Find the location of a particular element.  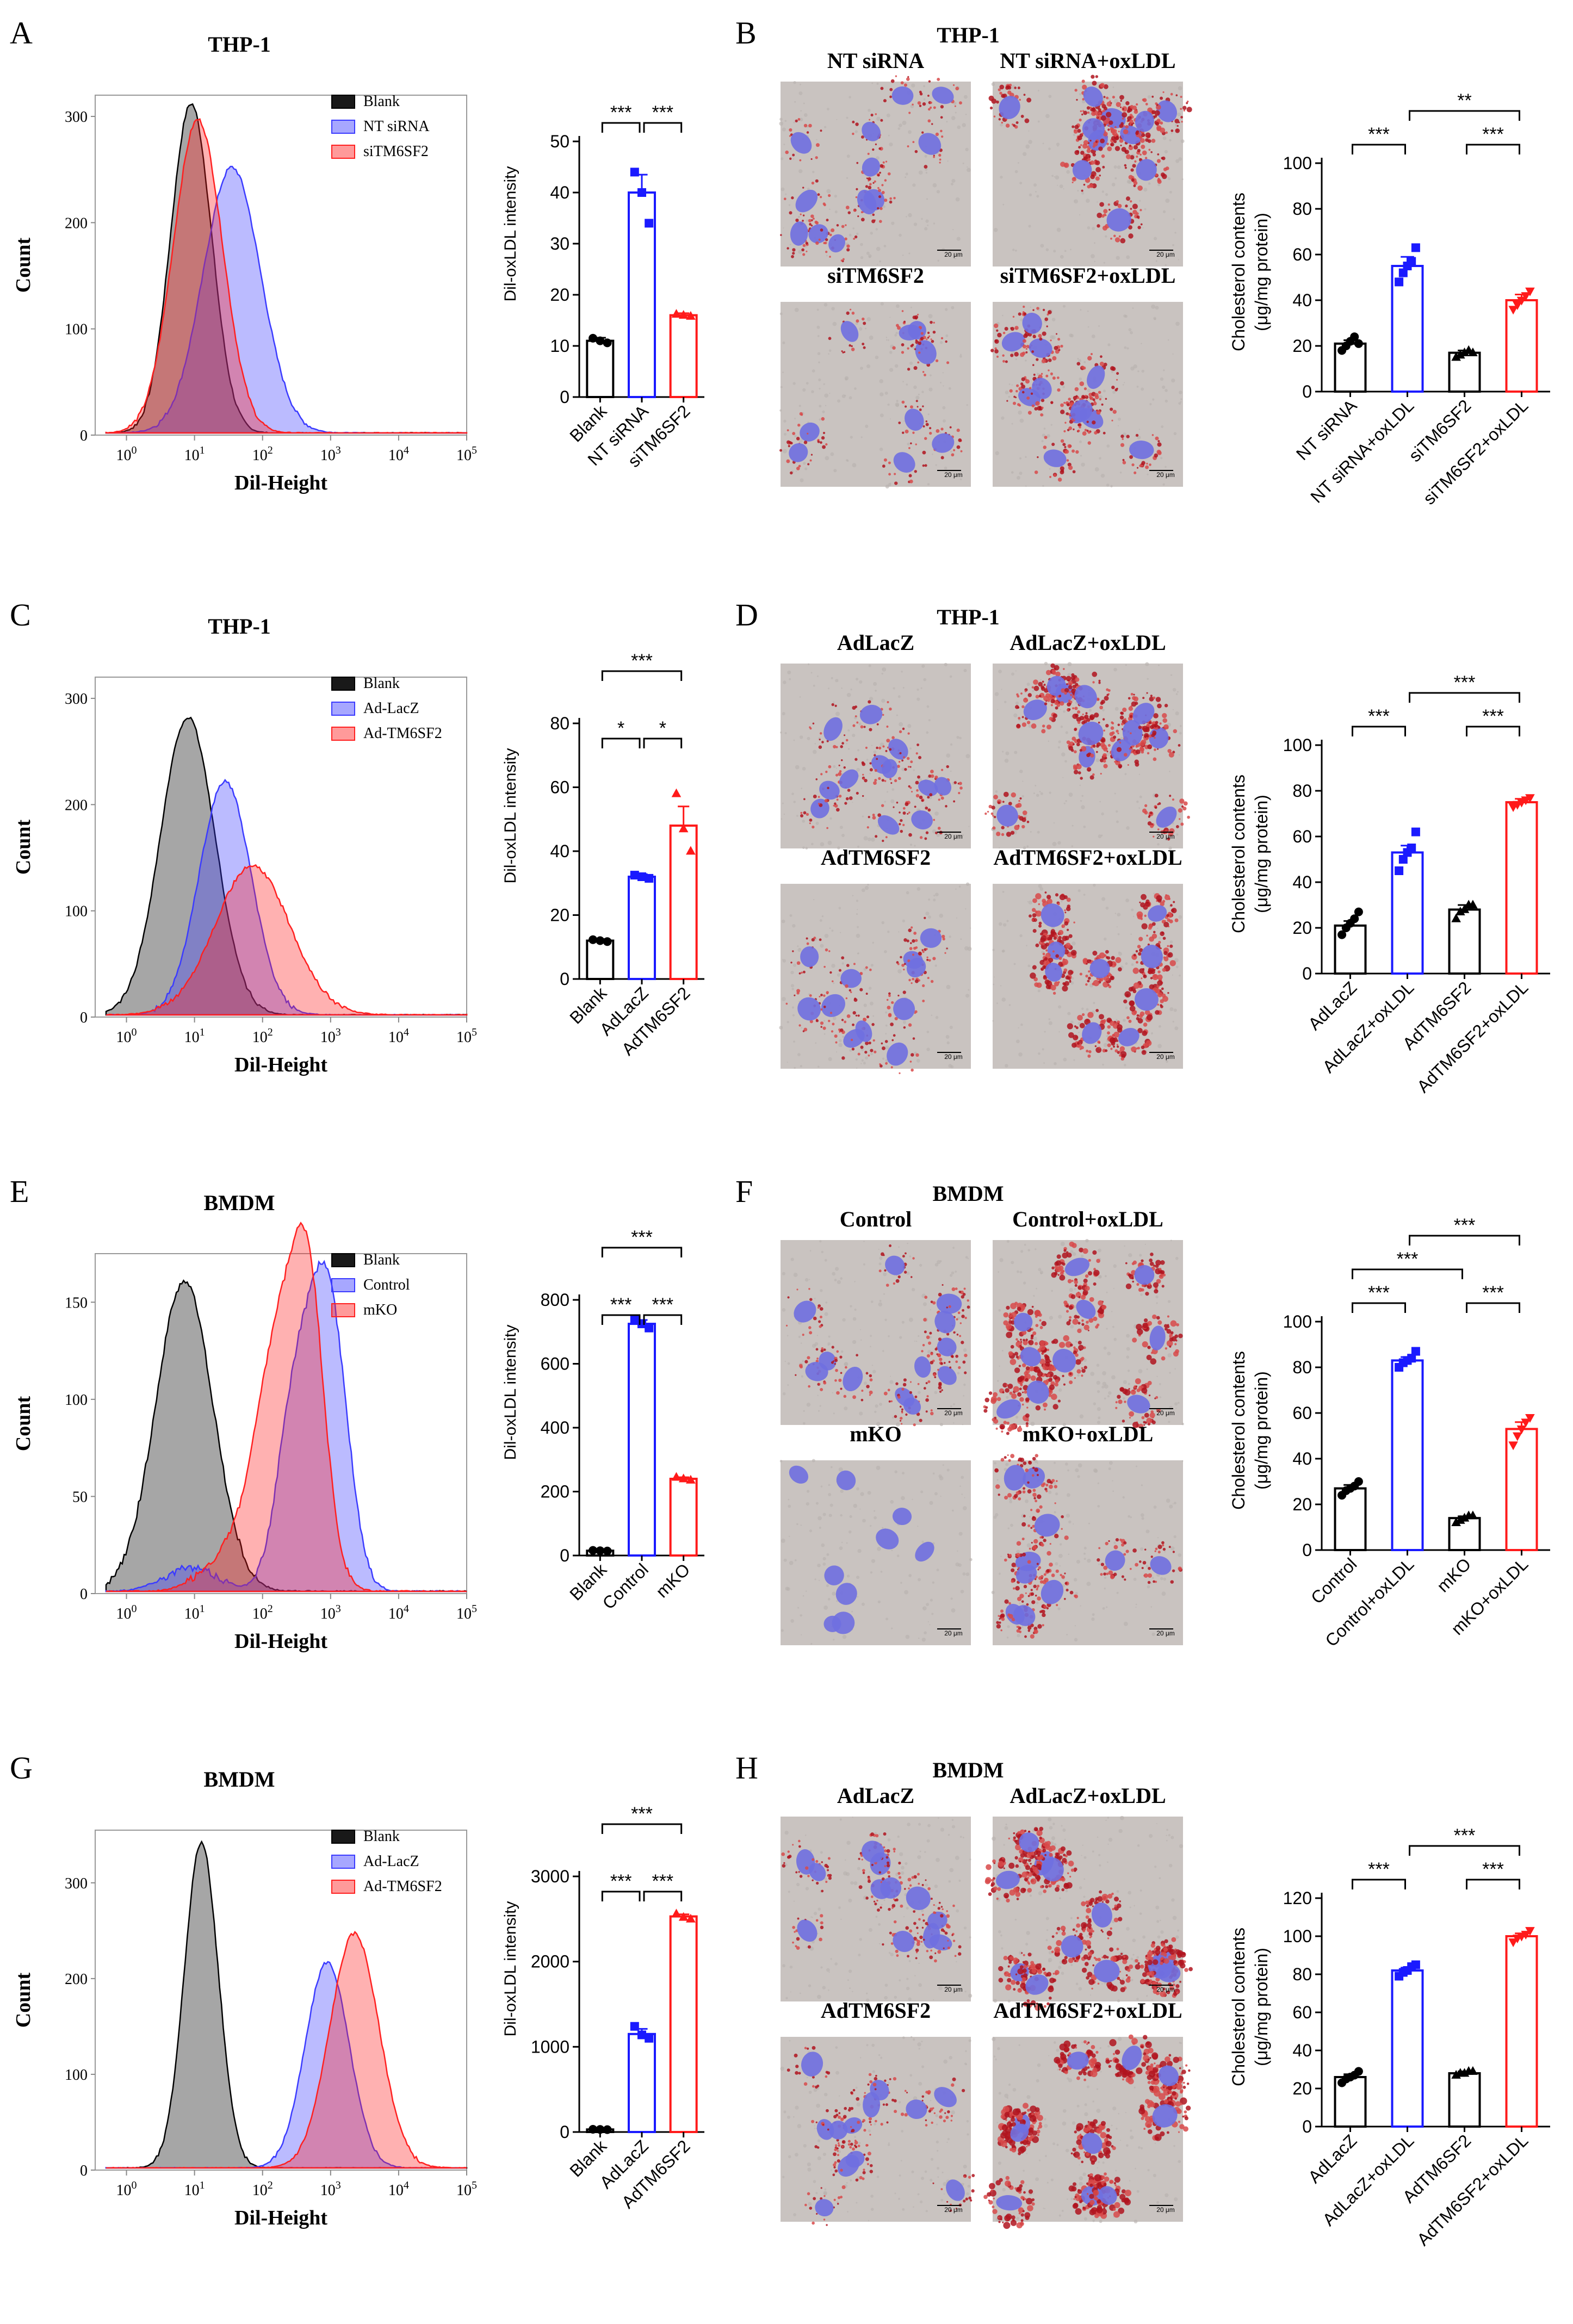

intensity-bar is located at coordinates (642, 928).